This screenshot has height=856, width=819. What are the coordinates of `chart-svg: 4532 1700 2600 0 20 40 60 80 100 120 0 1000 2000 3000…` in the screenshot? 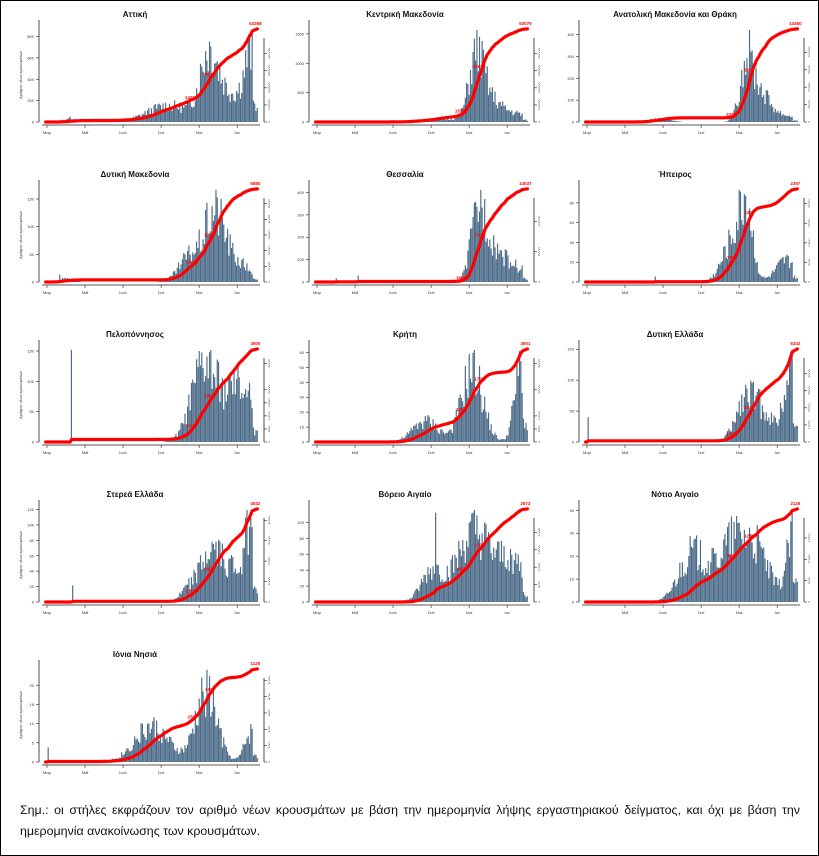 It's located at (144, 557).